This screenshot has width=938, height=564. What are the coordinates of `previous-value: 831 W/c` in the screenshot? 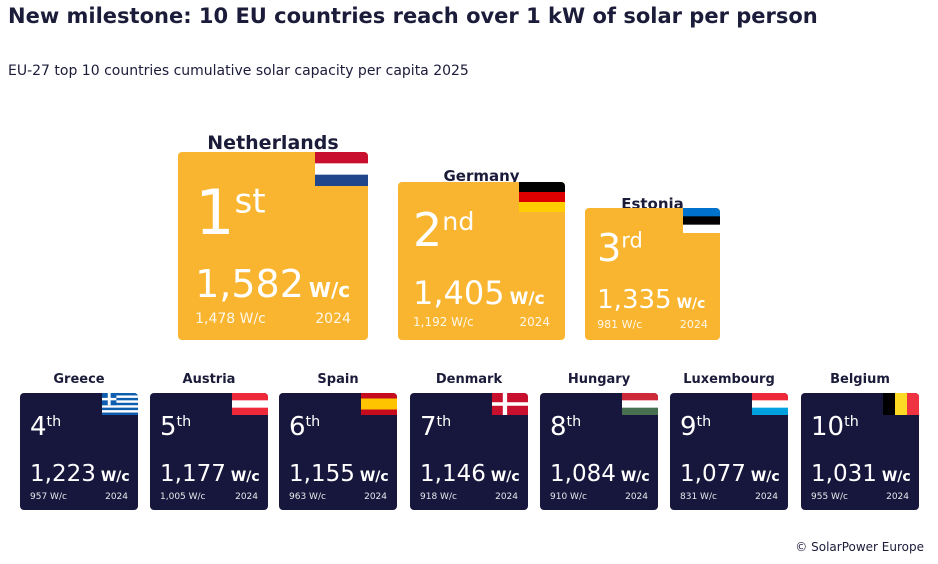 It's located at (698, 496).